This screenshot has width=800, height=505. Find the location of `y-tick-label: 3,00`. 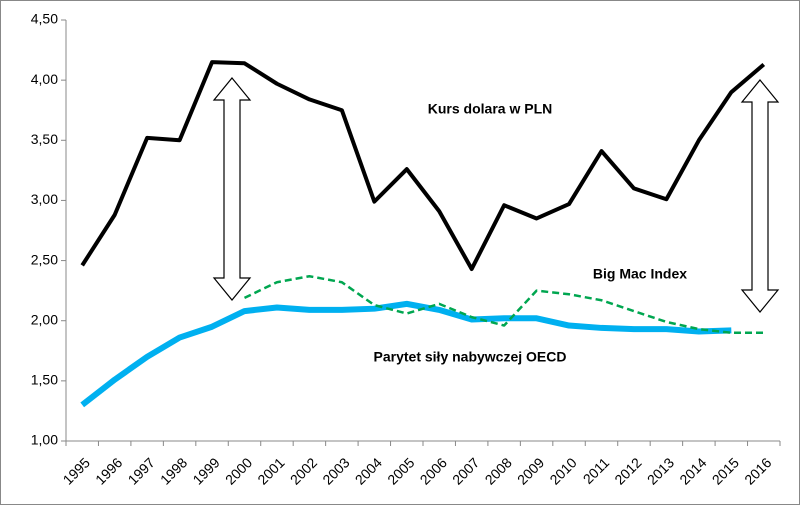

y-tick-label: 3,00 is located at coordinates (44, 199).